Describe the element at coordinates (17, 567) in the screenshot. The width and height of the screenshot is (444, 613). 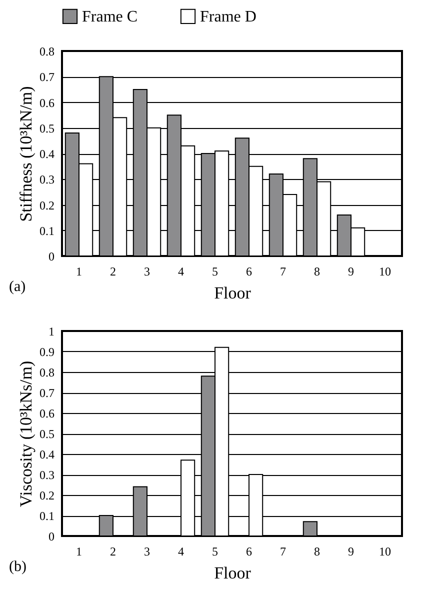
I see `text: (b)` at that location.